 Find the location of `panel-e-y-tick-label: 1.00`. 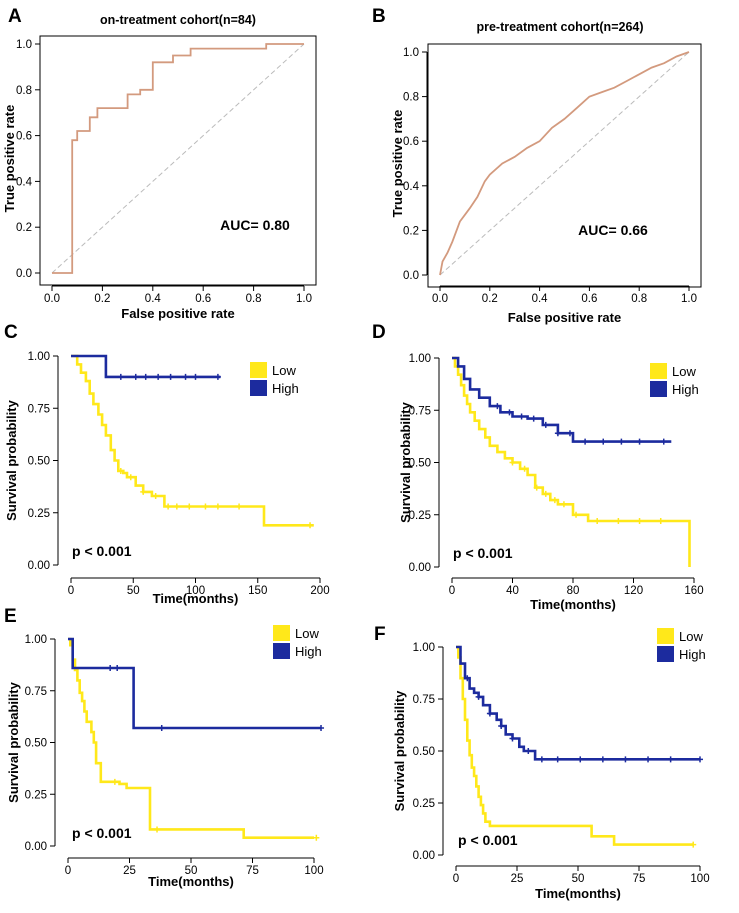

panel-e-y-tick-label: 1.00 is located at coordinates (36, 640).